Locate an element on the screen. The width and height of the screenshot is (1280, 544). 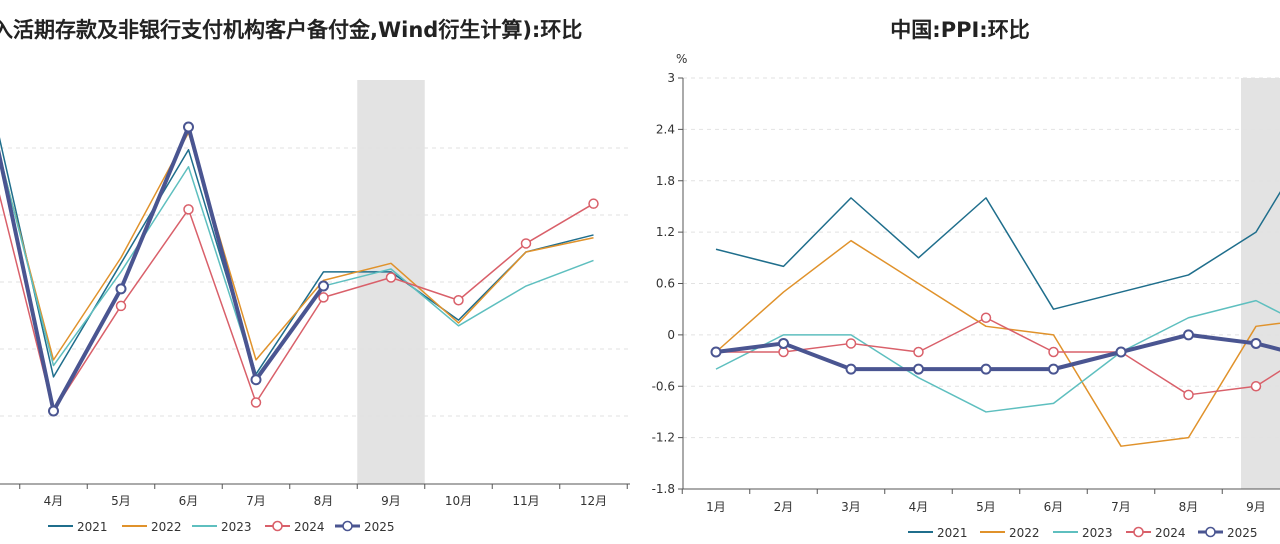
y-tick-label: 1.8 is located at coordinates (665, 181).